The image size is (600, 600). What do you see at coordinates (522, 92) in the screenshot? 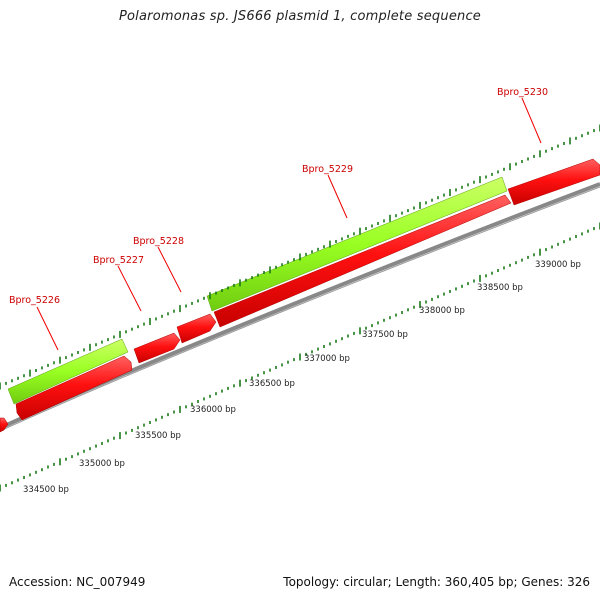
I see `gene-label-bpro-5230: Bpro_5230` at bounding box center [522, 92].